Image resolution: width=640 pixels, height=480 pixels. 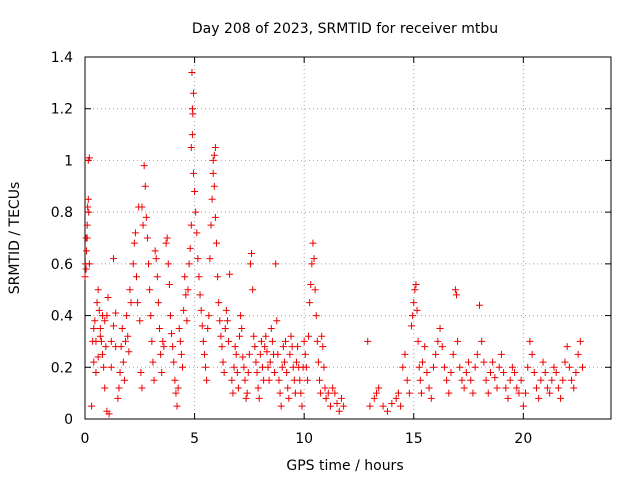 I want to click on y-tick-label: 0.2, so click(x=62, y=368).